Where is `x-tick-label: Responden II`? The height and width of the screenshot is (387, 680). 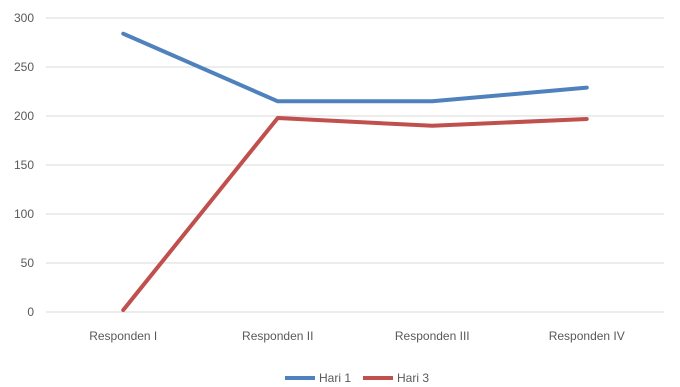 x-tick-label: Responden II is located at coordinates (277, 336).